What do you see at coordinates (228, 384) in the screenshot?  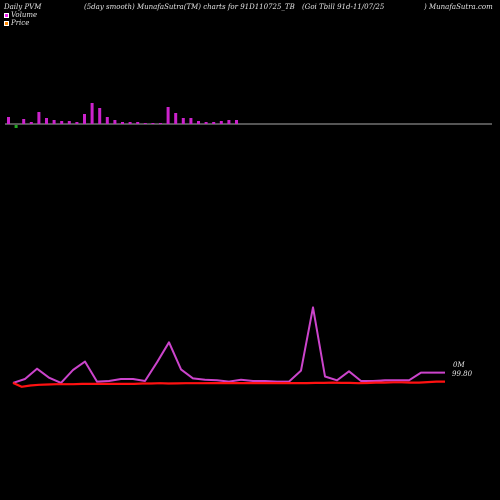 I see `price-line` at bounding box center [228, 384].